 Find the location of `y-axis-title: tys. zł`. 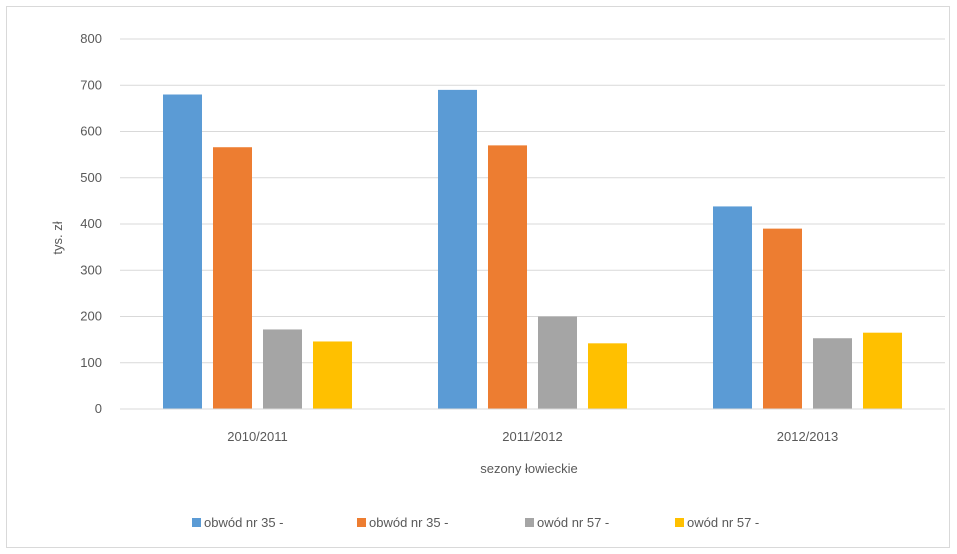

y-axis-title: tys. zł is located at coordinates (57, 237).